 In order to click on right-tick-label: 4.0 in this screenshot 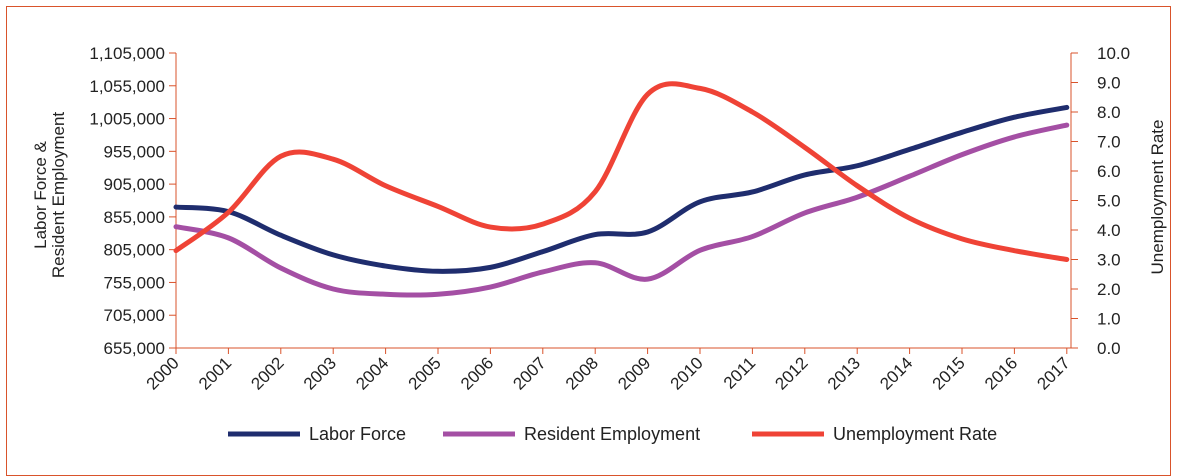, I will do `click(1109, 230)`.